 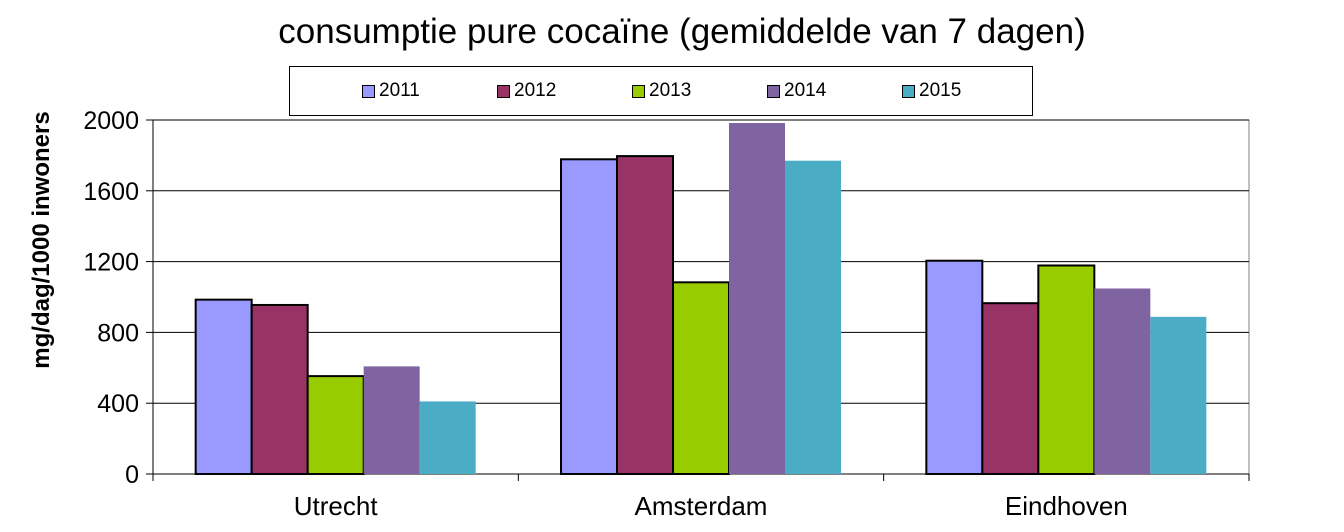 I want to click on legend-swatch-2011, so click(x=368, y=91).